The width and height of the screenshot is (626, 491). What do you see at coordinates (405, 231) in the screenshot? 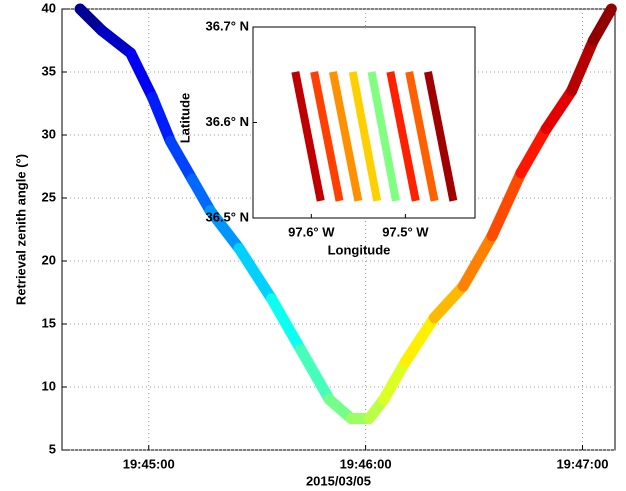
I see `inset-x-tick-label: 97.5° W` at bounding box center [405, 231].